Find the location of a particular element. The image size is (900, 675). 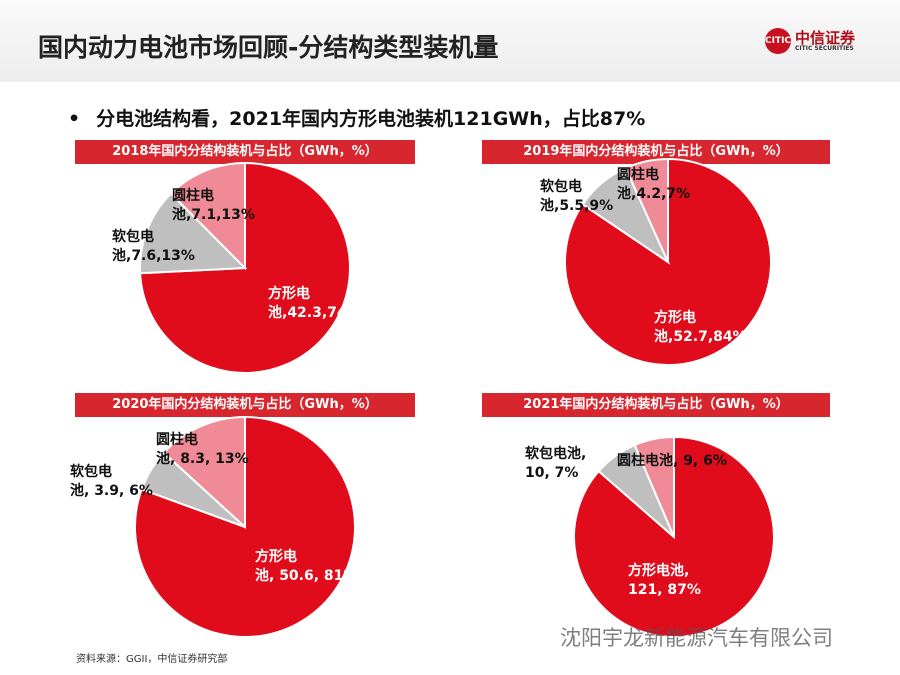

slice-label-2021-0: 方形电池, 121, 87% is located at coordinates (664, 581).